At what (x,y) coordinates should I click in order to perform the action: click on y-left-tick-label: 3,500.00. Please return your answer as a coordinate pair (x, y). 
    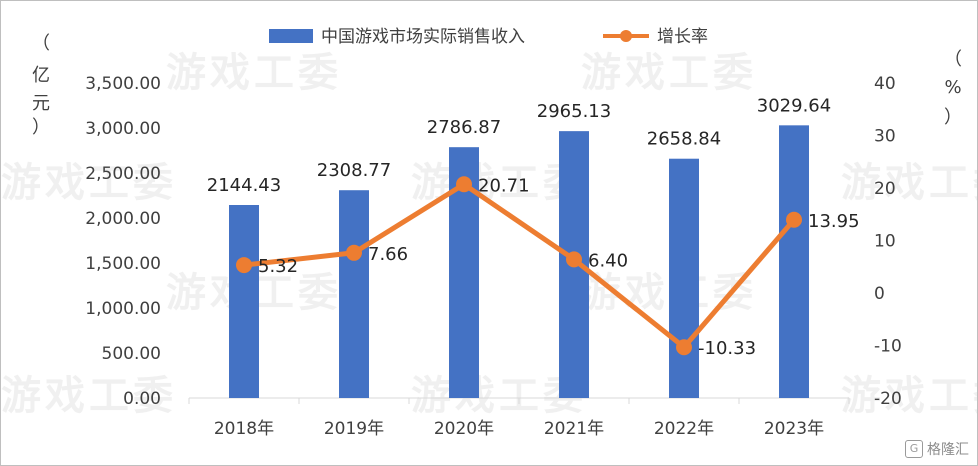
    Looking at the image, I should click on (123, 84).